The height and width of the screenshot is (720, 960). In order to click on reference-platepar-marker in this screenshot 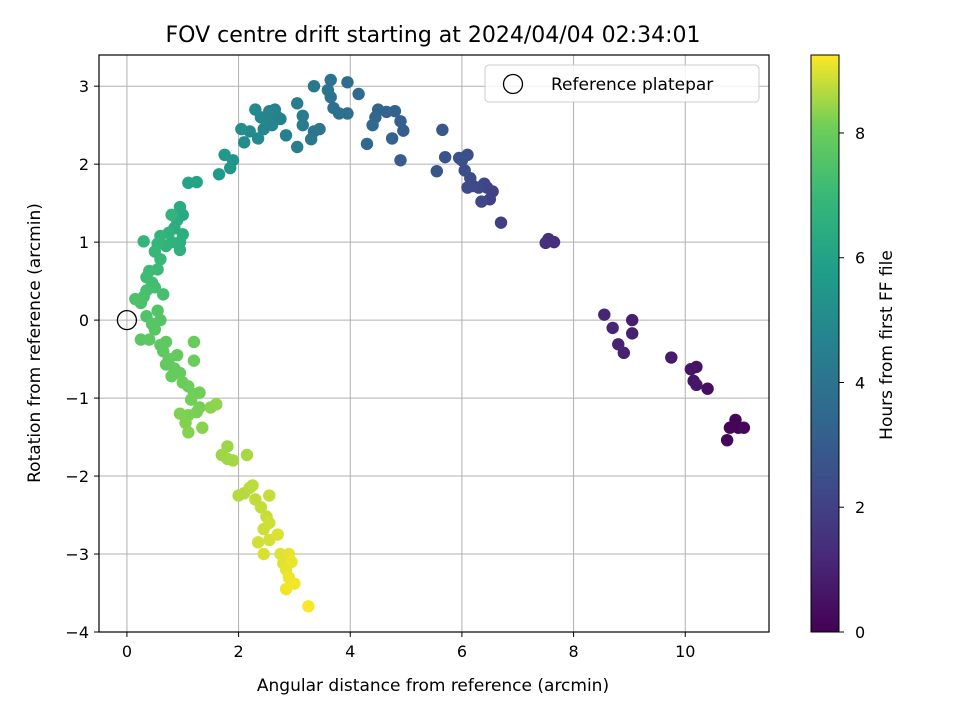, I will do `click(127, 320)`.